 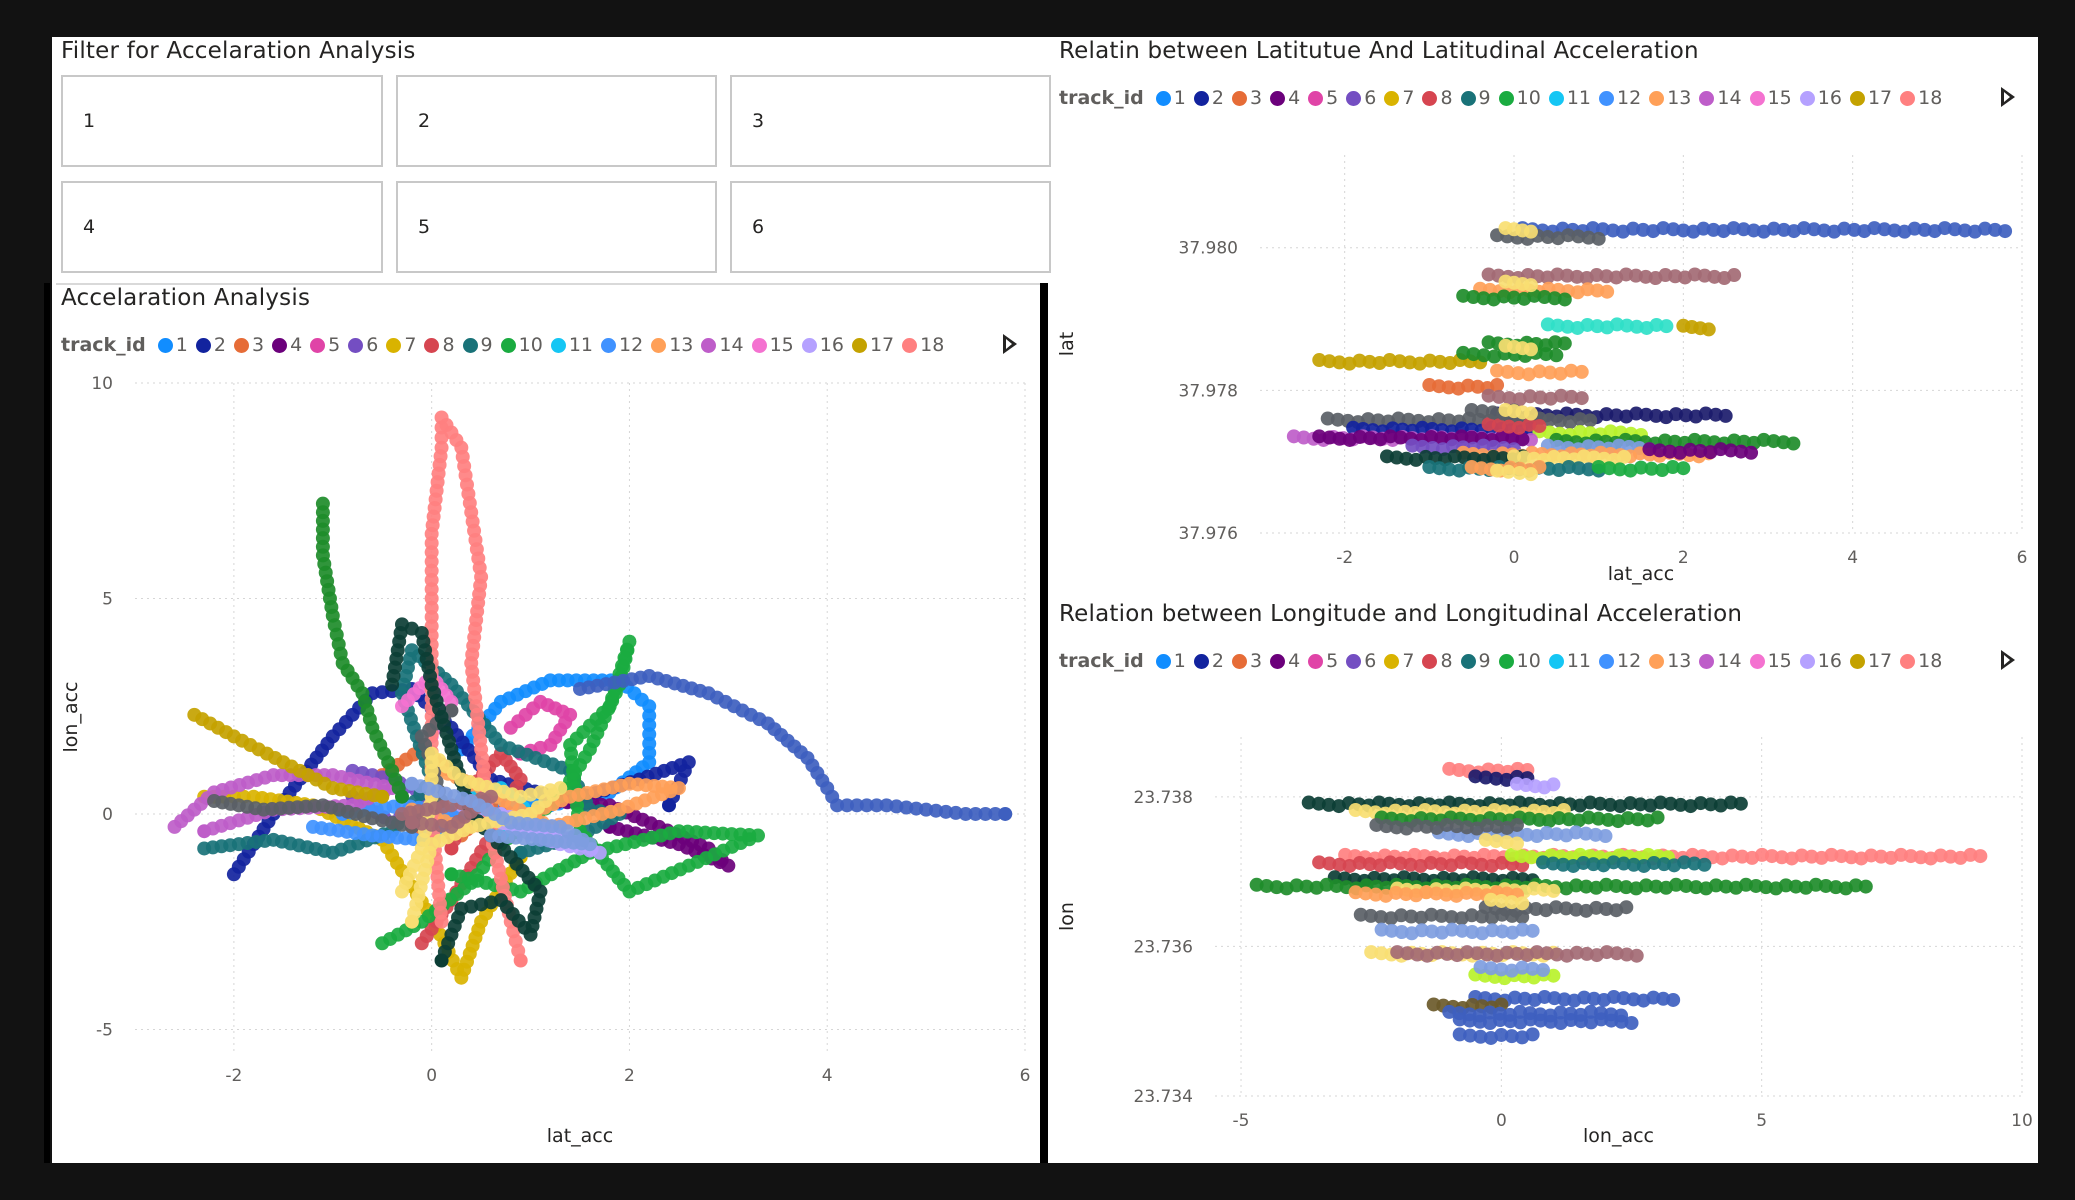 What do you see at coordinates (2008, 660) in the screenshot?
I see `lon-play-axis-icon` at bounding box center [2008, 660].